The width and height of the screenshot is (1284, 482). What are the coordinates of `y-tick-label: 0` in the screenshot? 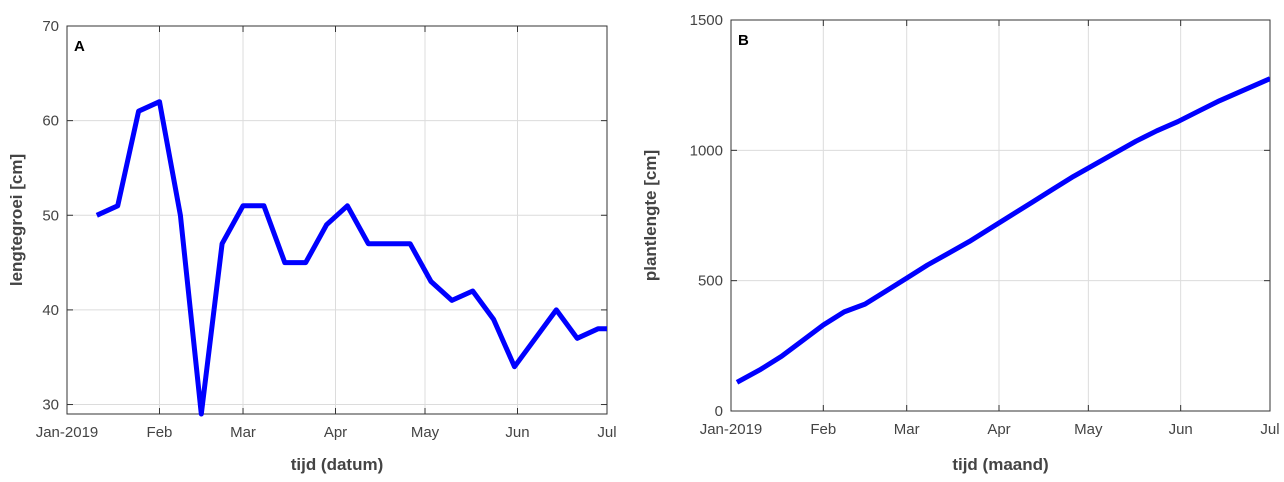 It's located at (719, 411).